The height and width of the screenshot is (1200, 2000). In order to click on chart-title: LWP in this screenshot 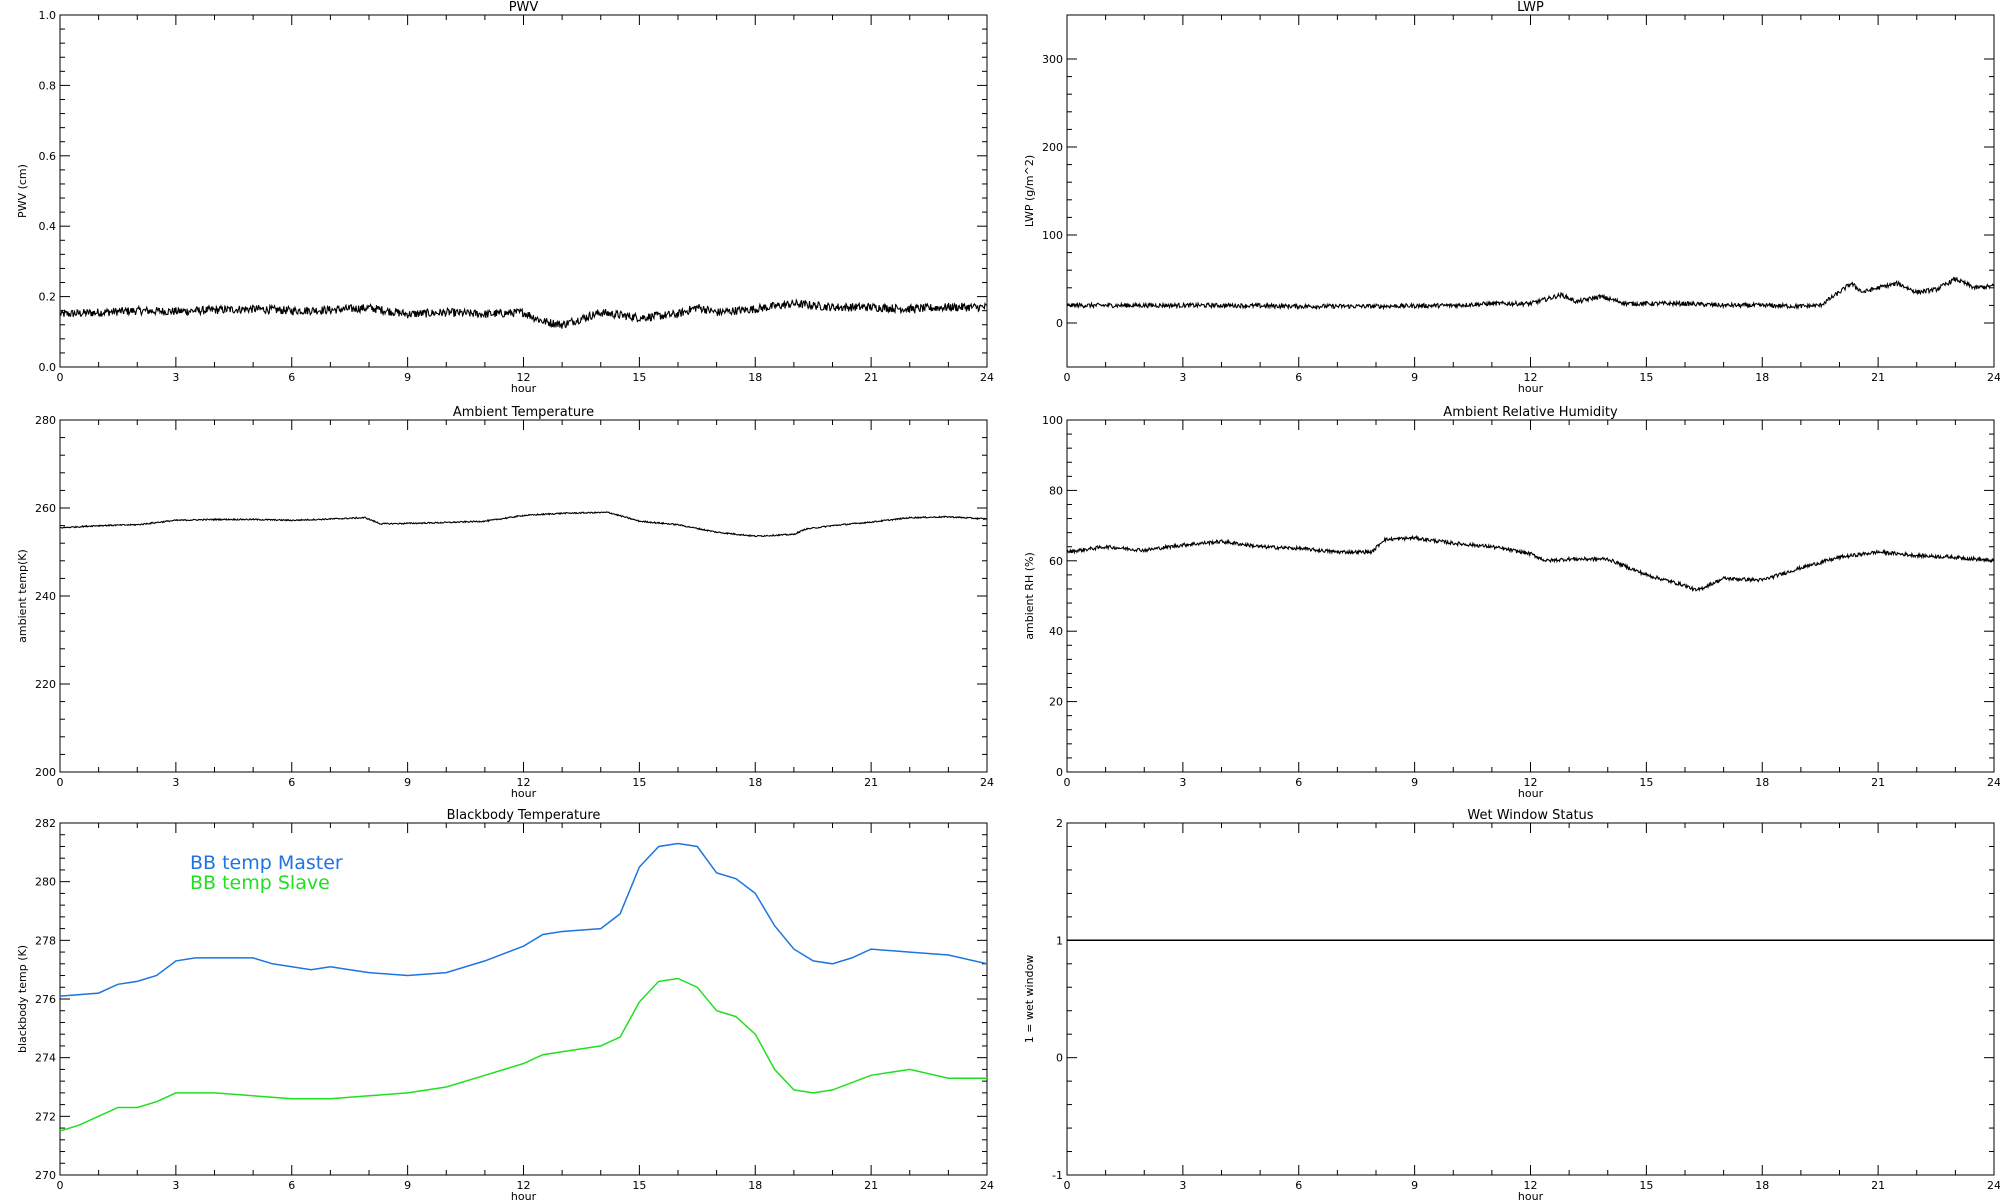, I will do `click(1530, 7)`.